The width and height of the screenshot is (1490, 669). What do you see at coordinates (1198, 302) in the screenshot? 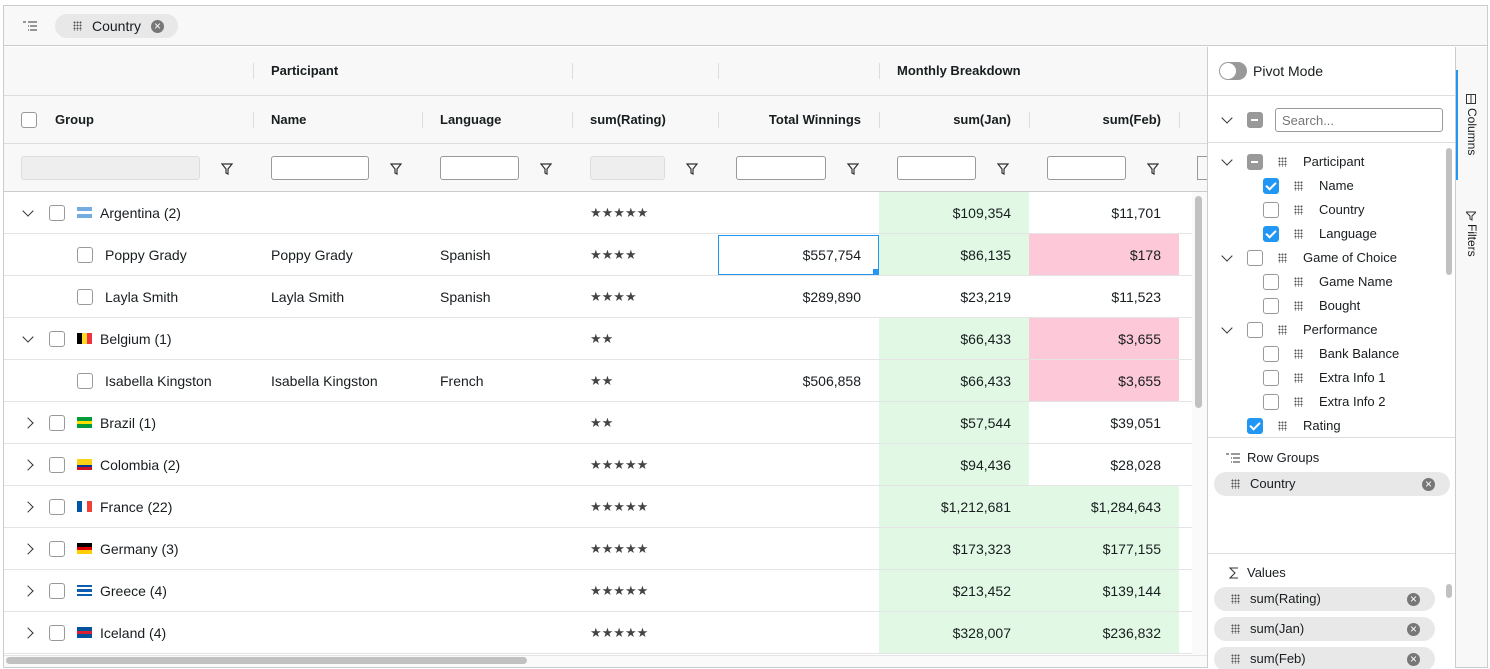
I see `v-scrollbar` at bounding box center [1198, 302].